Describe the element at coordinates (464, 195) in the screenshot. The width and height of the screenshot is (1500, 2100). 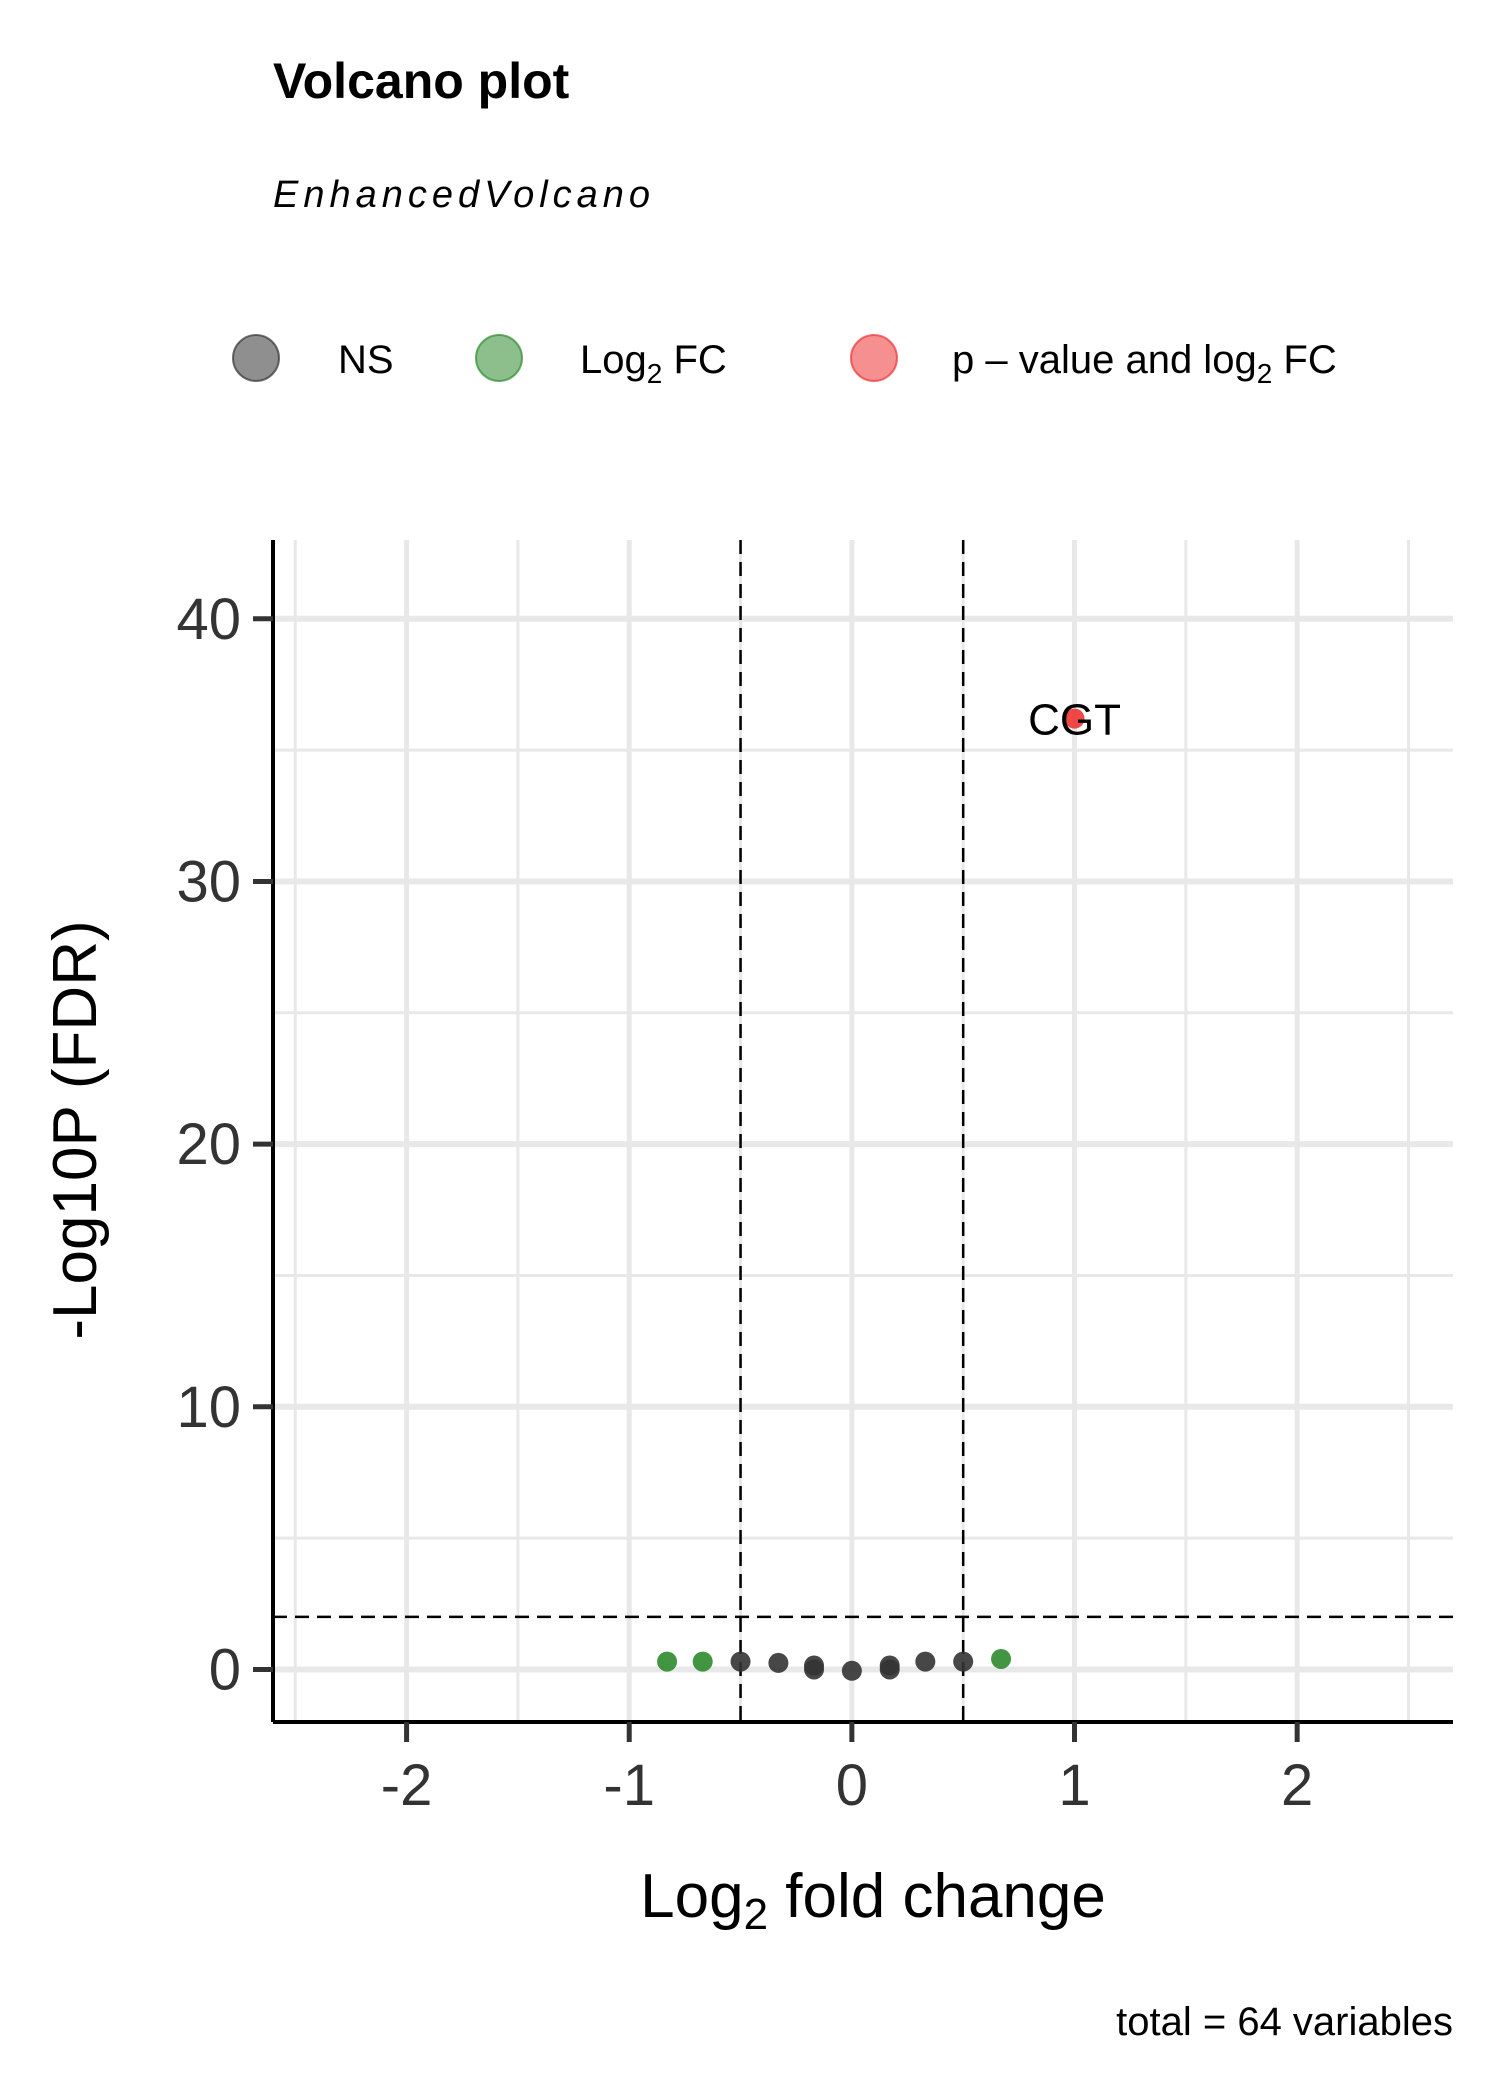
I see `chart-subtitle: EnhancedVolcano` at that location.